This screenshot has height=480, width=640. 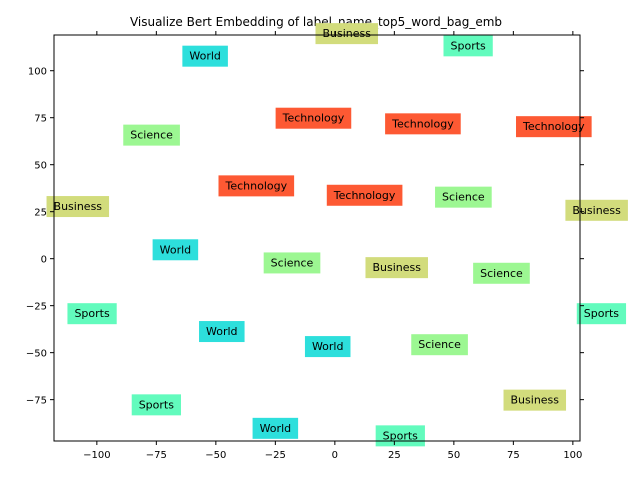 I want to click on point-world-0: World, so click(x=205, y=56).